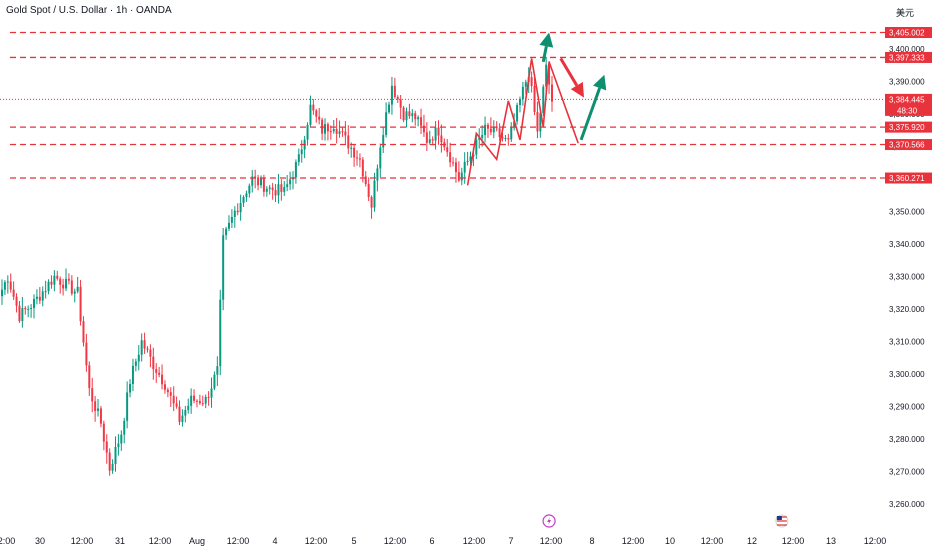 This screenshot has width=932, height=550. I want to click on level-price-label: 3,384.445, so click(907, 99).